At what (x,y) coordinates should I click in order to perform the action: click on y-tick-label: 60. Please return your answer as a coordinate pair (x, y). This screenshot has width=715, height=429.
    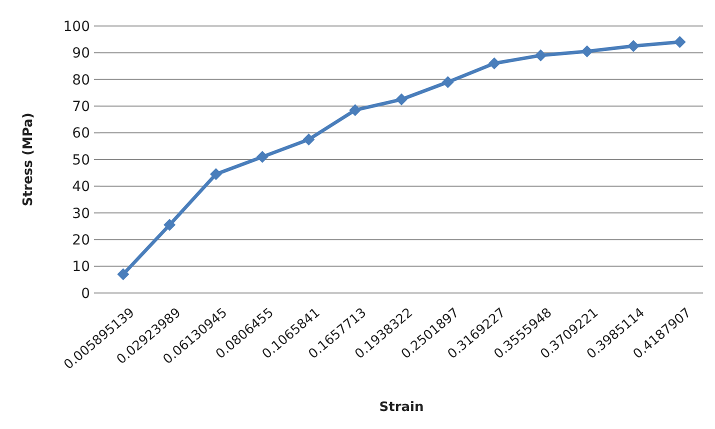
    Looking at the image, I should click on (81, 134).